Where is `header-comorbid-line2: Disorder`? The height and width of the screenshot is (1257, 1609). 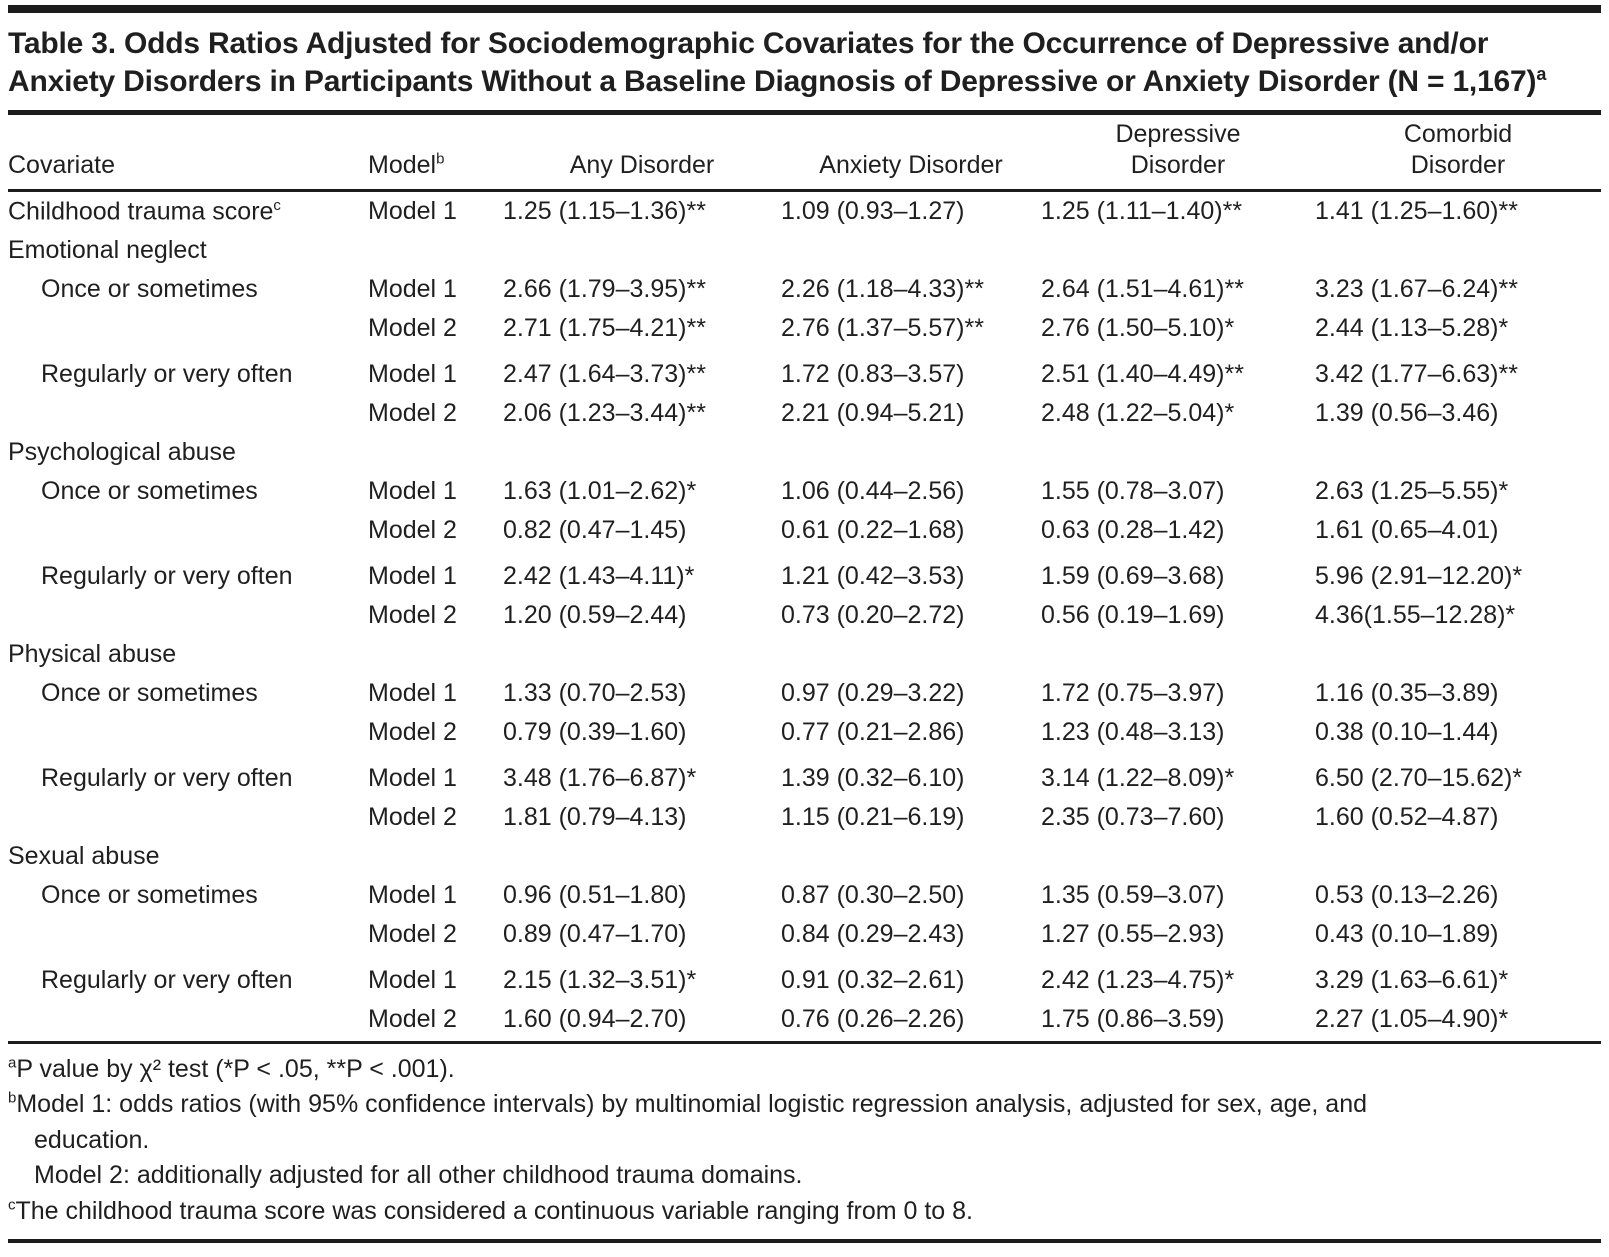
header-comorbid-line2: Disorder is located at coordinates (1458, 165).